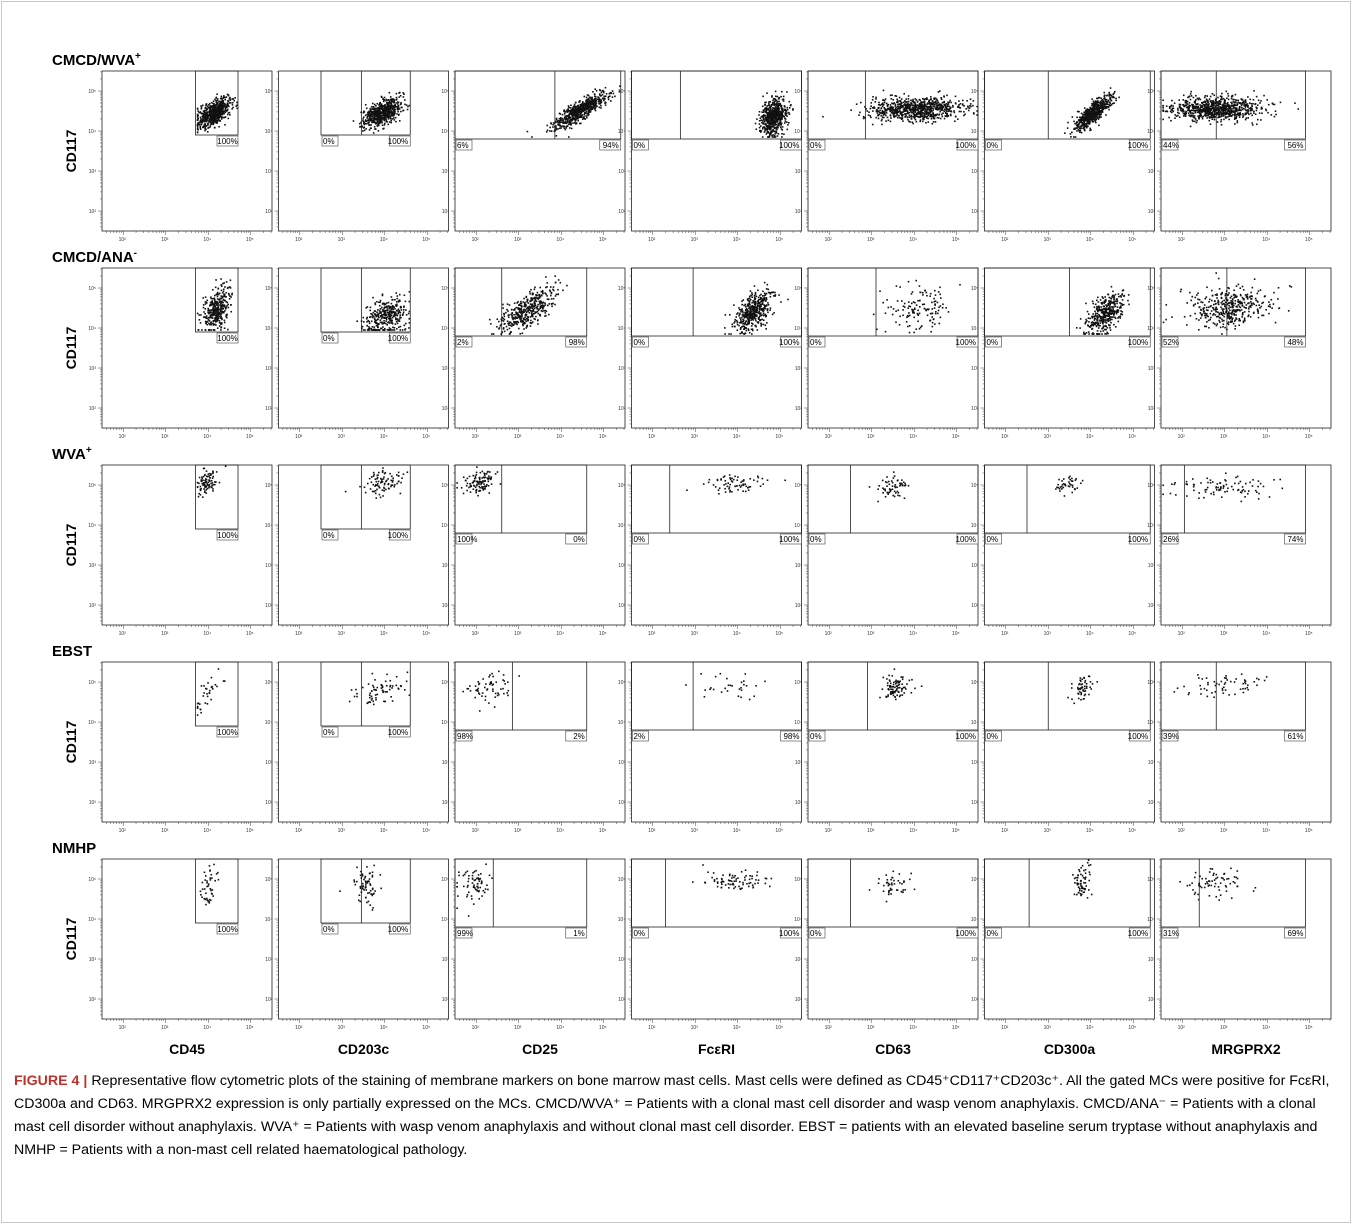  I want to click on gate-box, so click(217, 103).